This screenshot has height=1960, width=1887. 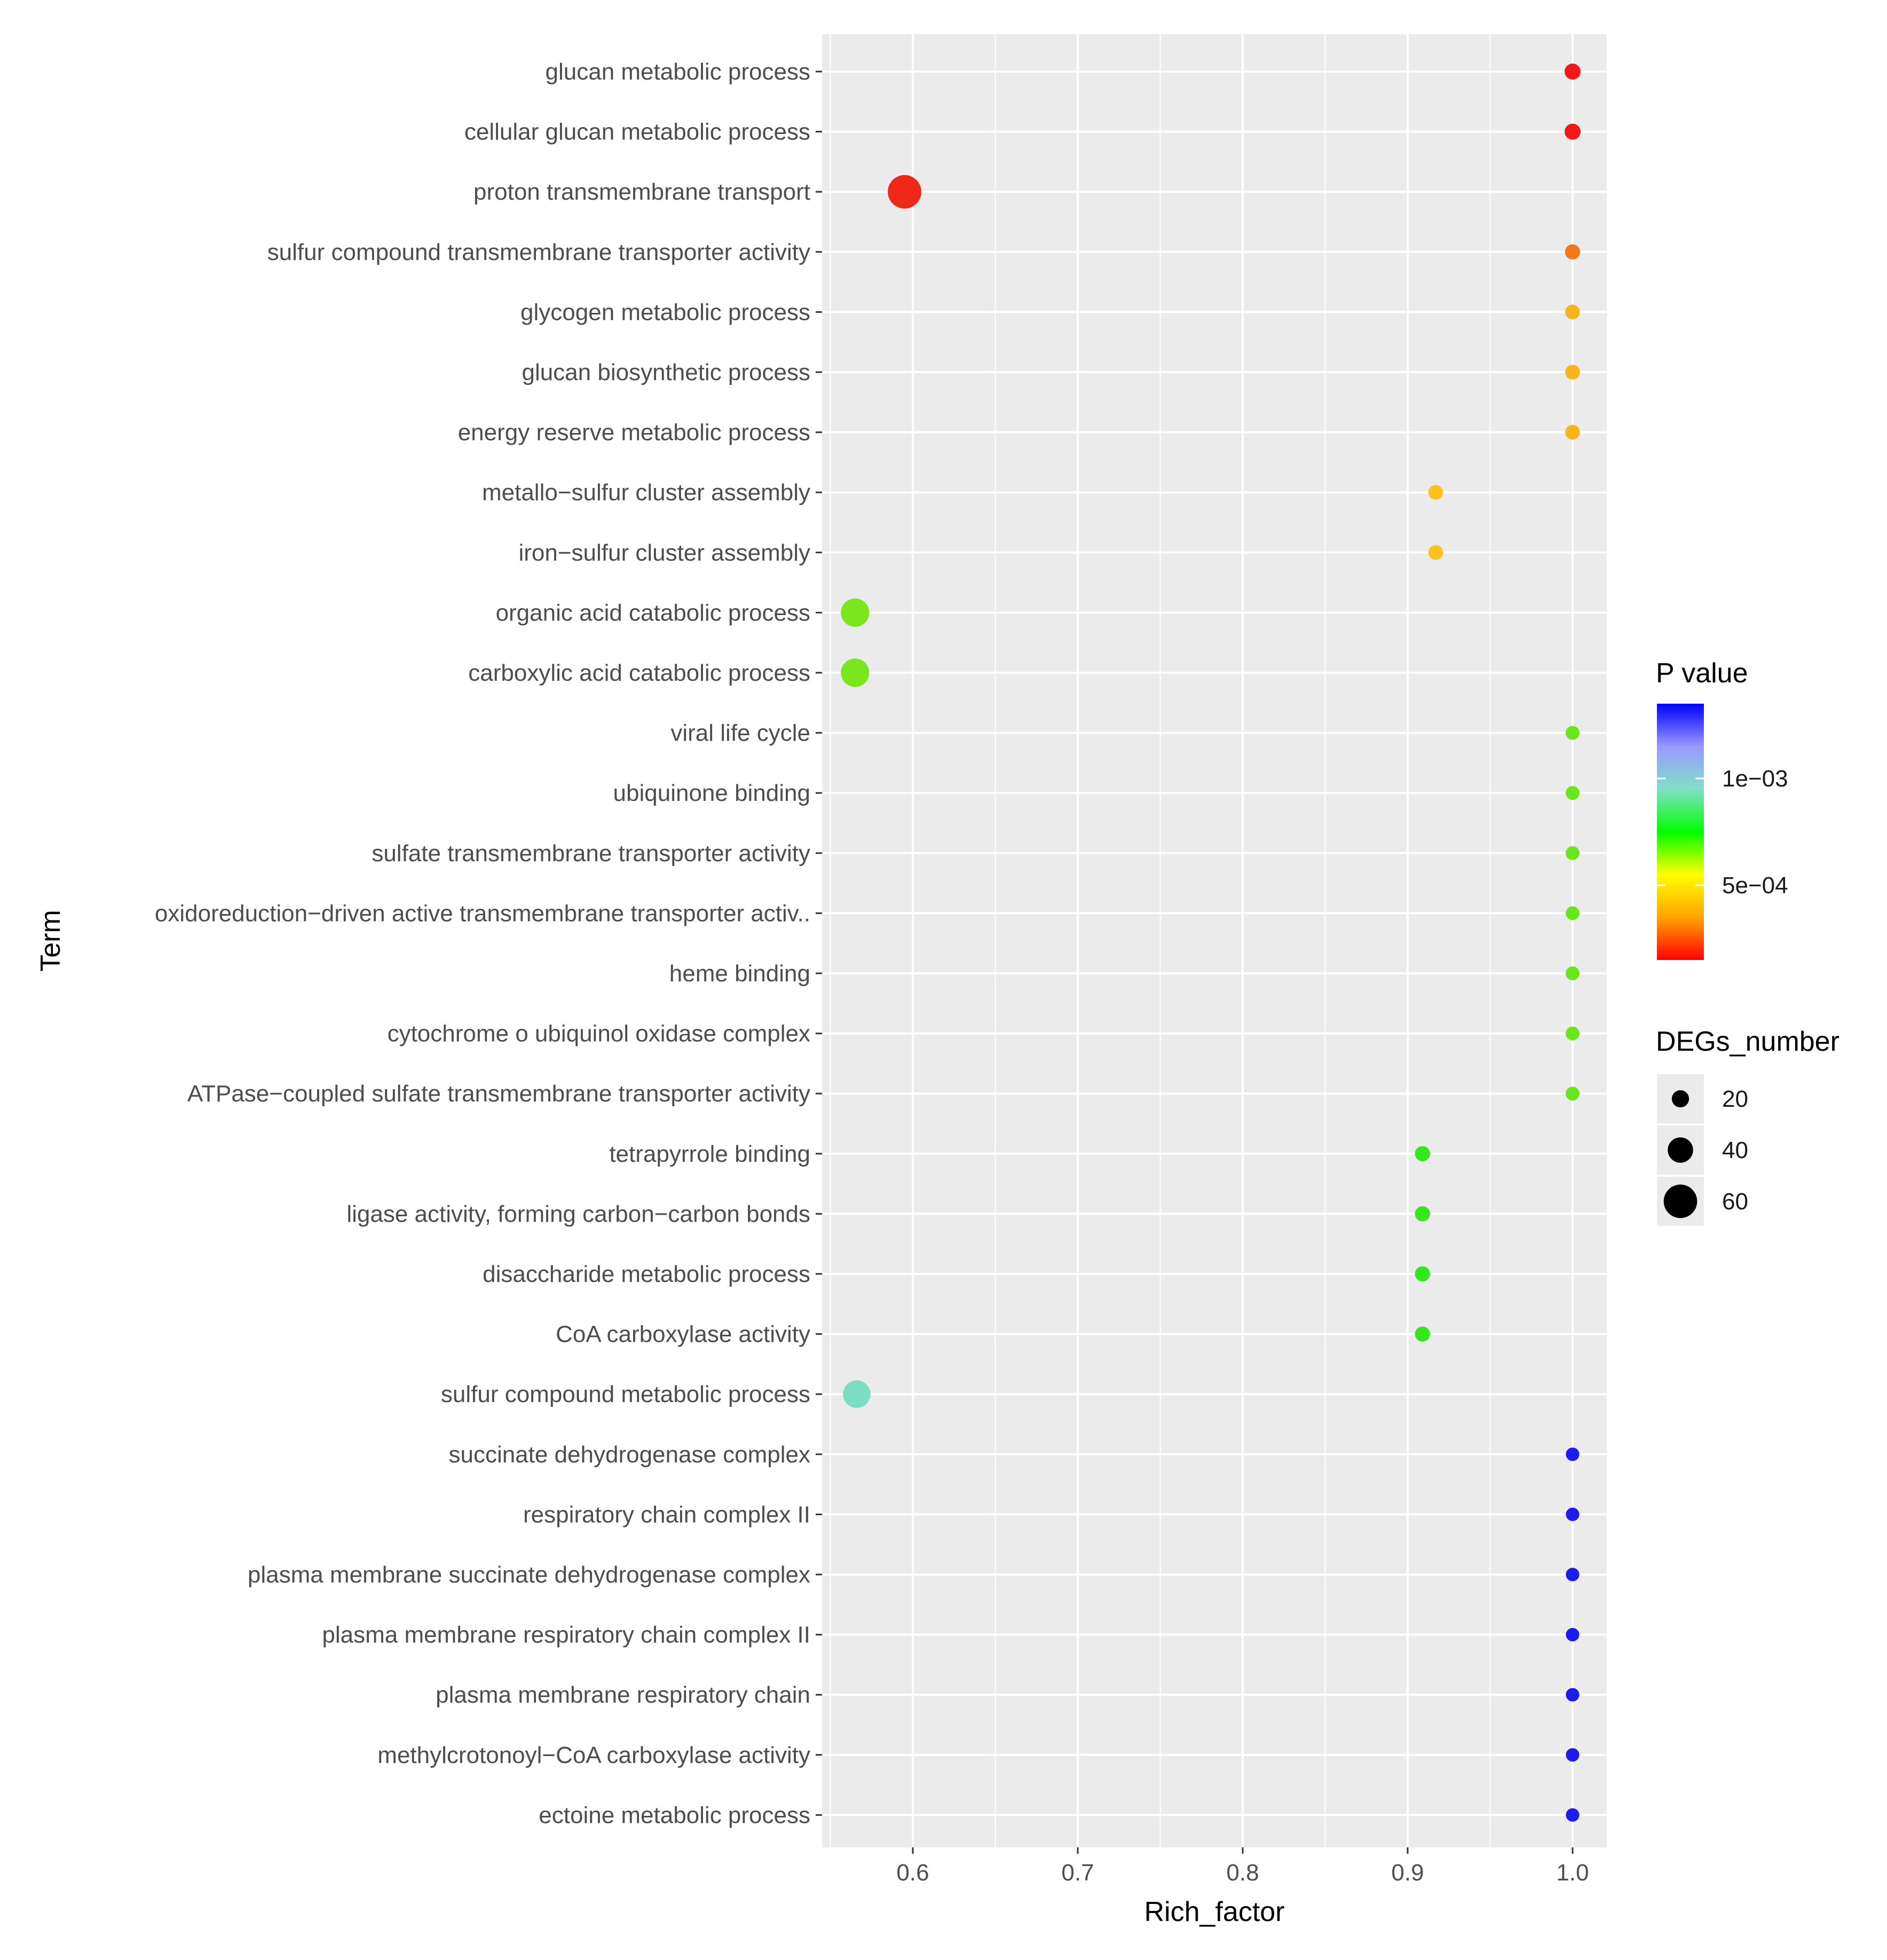 I want to click on term-label: energy reserve metabolic process, so click(x=634, y=433).